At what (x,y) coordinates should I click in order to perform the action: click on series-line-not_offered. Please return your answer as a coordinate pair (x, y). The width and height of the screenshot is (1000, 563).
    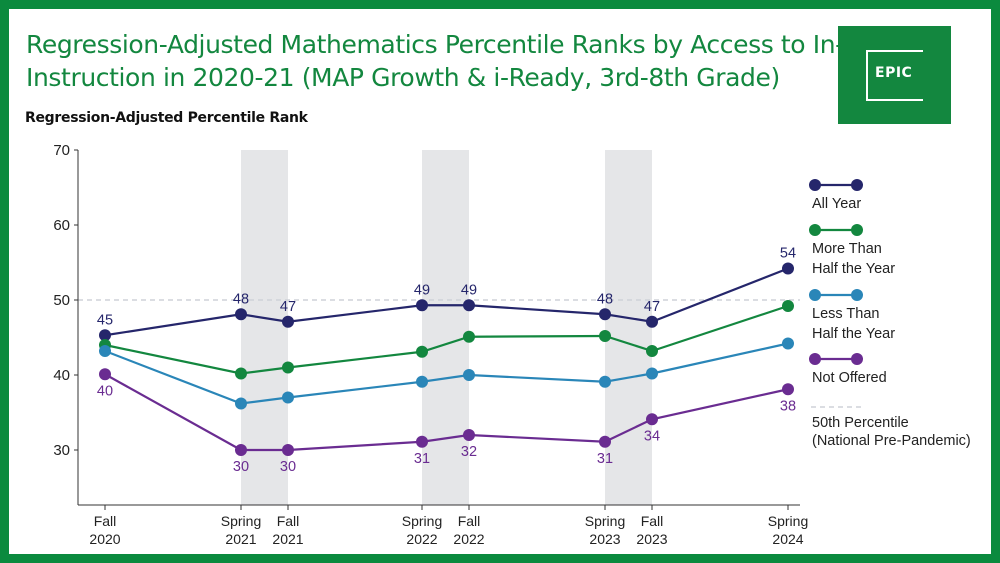
    Looking at the image, I should click on (446, 412).